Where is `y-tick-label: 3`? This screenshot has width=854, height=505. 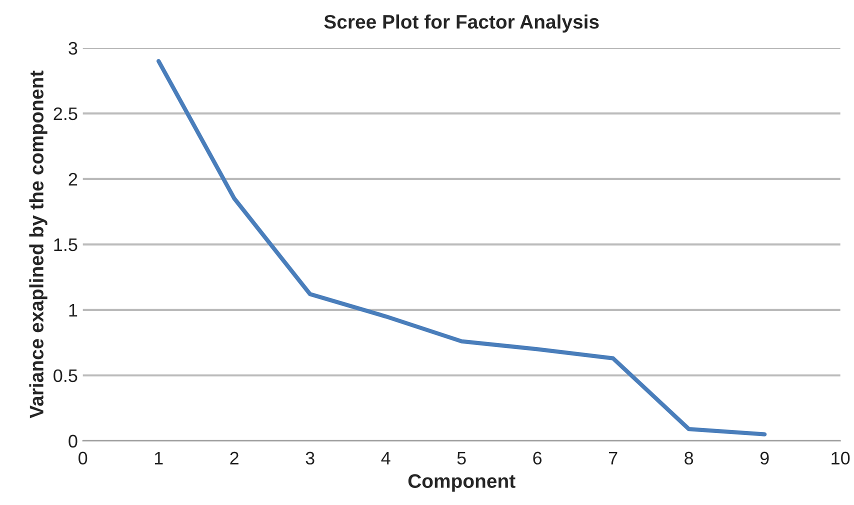
y-tick-label: 3 is located at coordinates (73, 48).